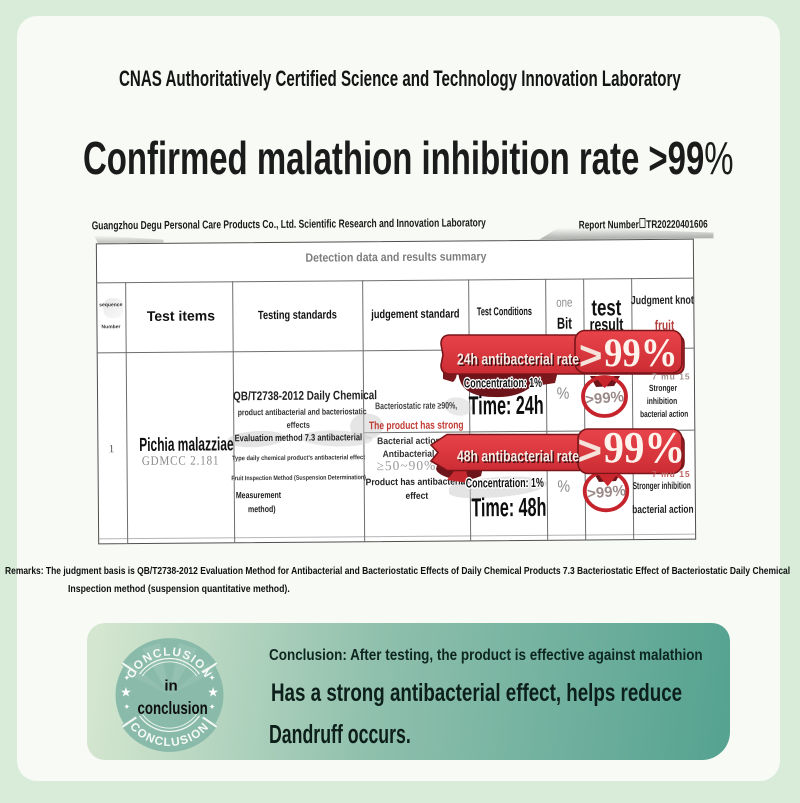 This screenshot has width=800, height=803. Describe the element at coordinates (172, 708) in the screenshot. I see `svg-text: conclusion` at that location.